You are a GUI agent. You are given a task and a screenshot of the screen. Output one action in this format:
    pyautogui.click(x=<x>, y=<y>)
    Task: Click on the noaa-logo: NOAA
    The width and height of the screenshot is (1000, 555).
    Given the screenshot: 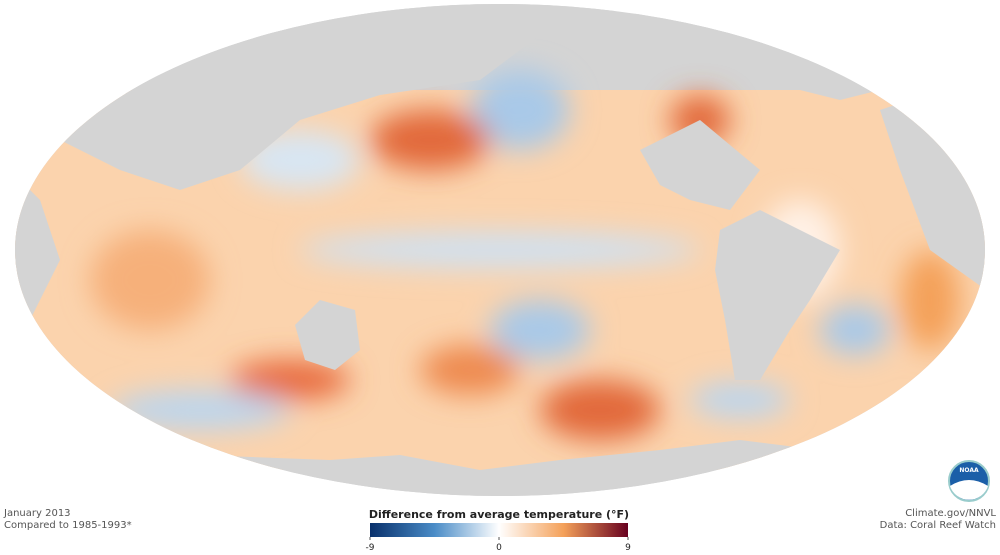 What is the action you would take?
    pyautogui.click(x=969, y=481)
    